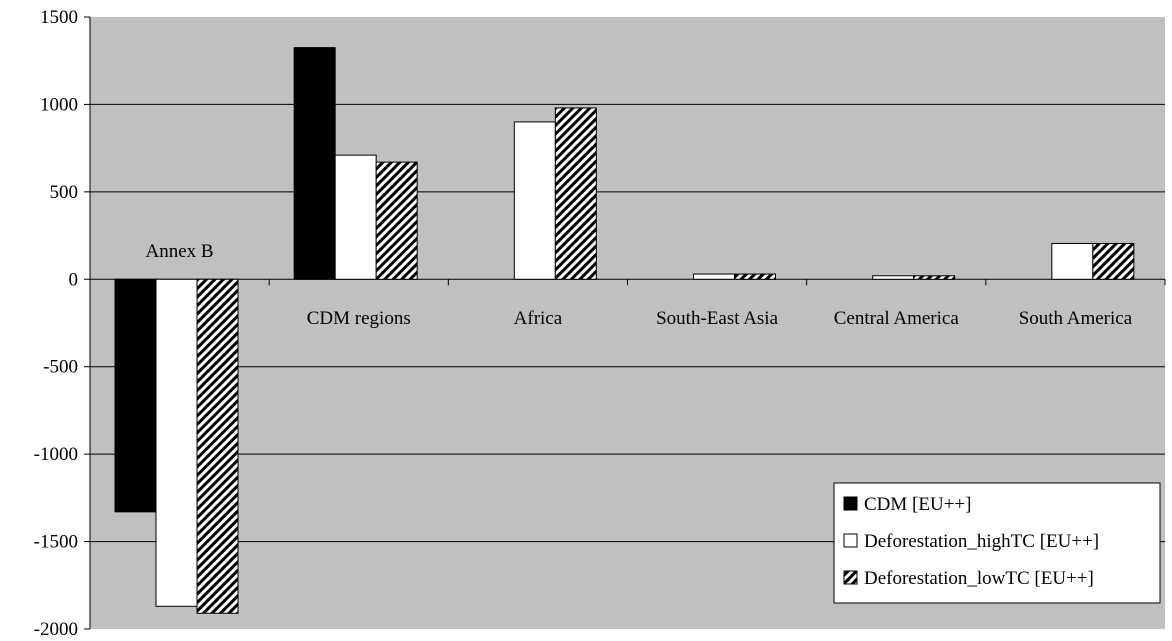  I want to click on y-tick-label: 500, so click(64, 192).